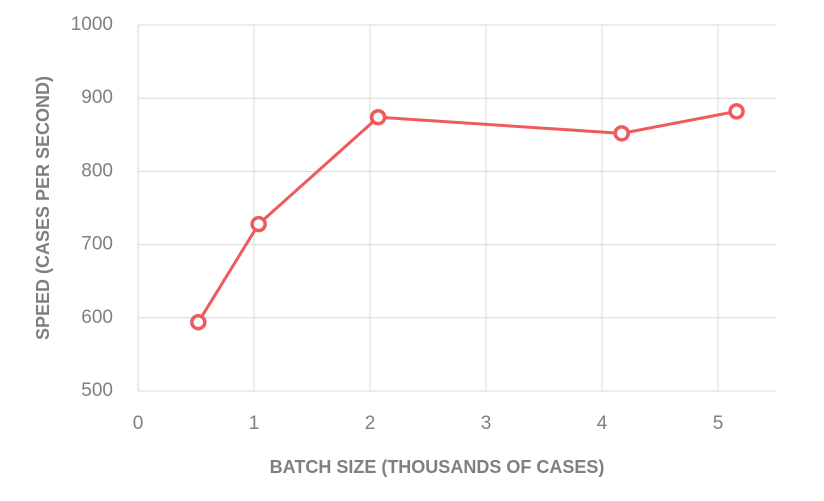 Image resolution: width=824 pixels, height=501 pixels. Describe the element at coordinates (97, 317) in the screenshot. I see `y-tick-label: 600` at that location.